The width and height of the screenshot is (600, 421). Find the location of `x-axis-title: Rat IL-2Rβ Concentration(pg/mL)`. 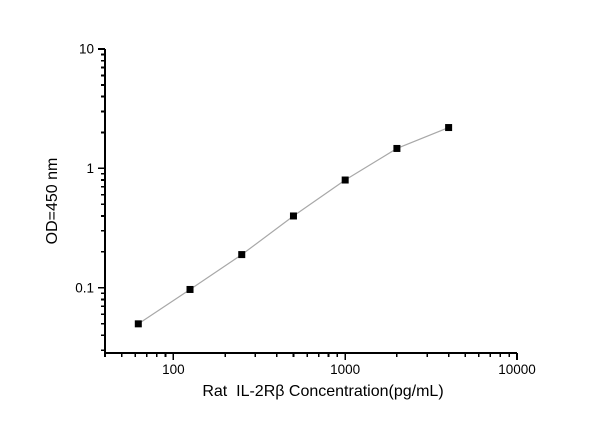

x-axis-title: Rat IL-2Rβ Concentration(pg/mL) is located at coordinates (322, 391).